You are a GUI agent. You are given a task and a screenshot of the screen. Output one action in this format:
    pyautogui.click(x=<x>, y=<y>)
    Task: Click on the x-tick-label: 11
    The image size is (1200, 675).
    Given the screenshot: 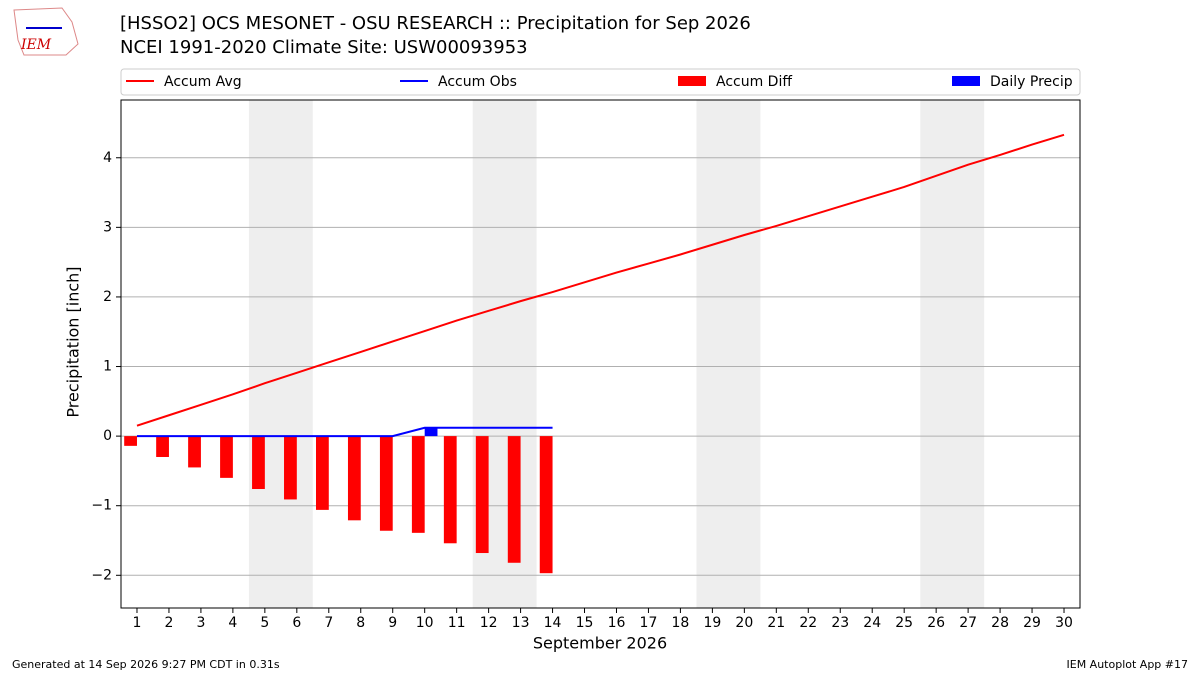 What is the action you would take?
    pyautogui.click(x=457, y=623)
    